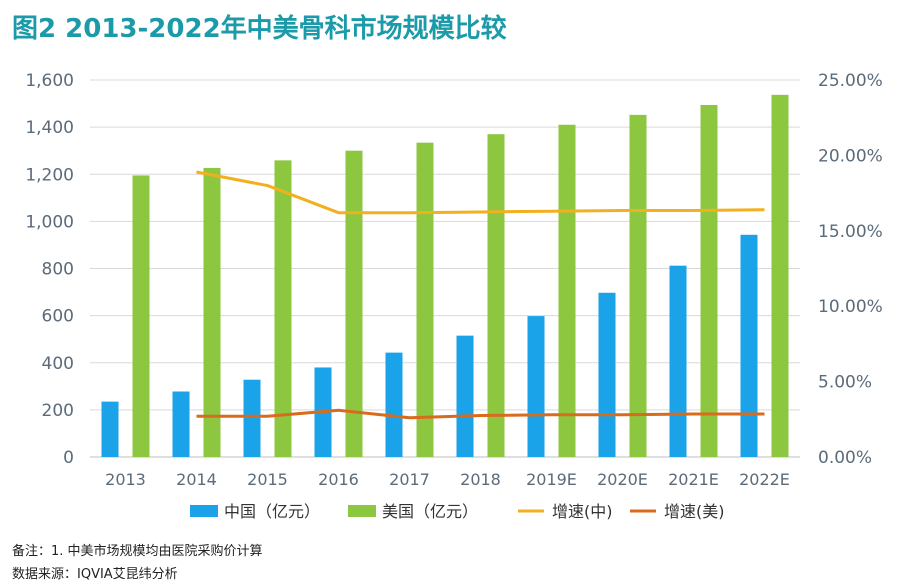 The height and width of the screenshot is (584, 900). What do you see at coordinates (850, 156) in the screenshot?
I see `y-right-tick-label: 20.00%` at bounding box center [850, 156].